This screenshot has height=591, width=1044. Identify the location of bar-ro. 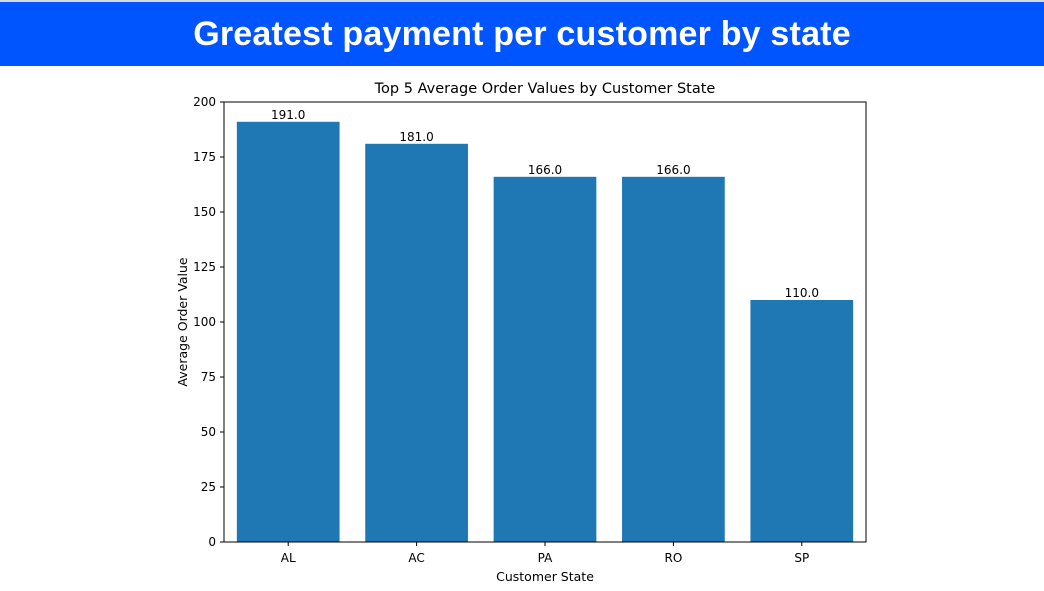
(673, 359).